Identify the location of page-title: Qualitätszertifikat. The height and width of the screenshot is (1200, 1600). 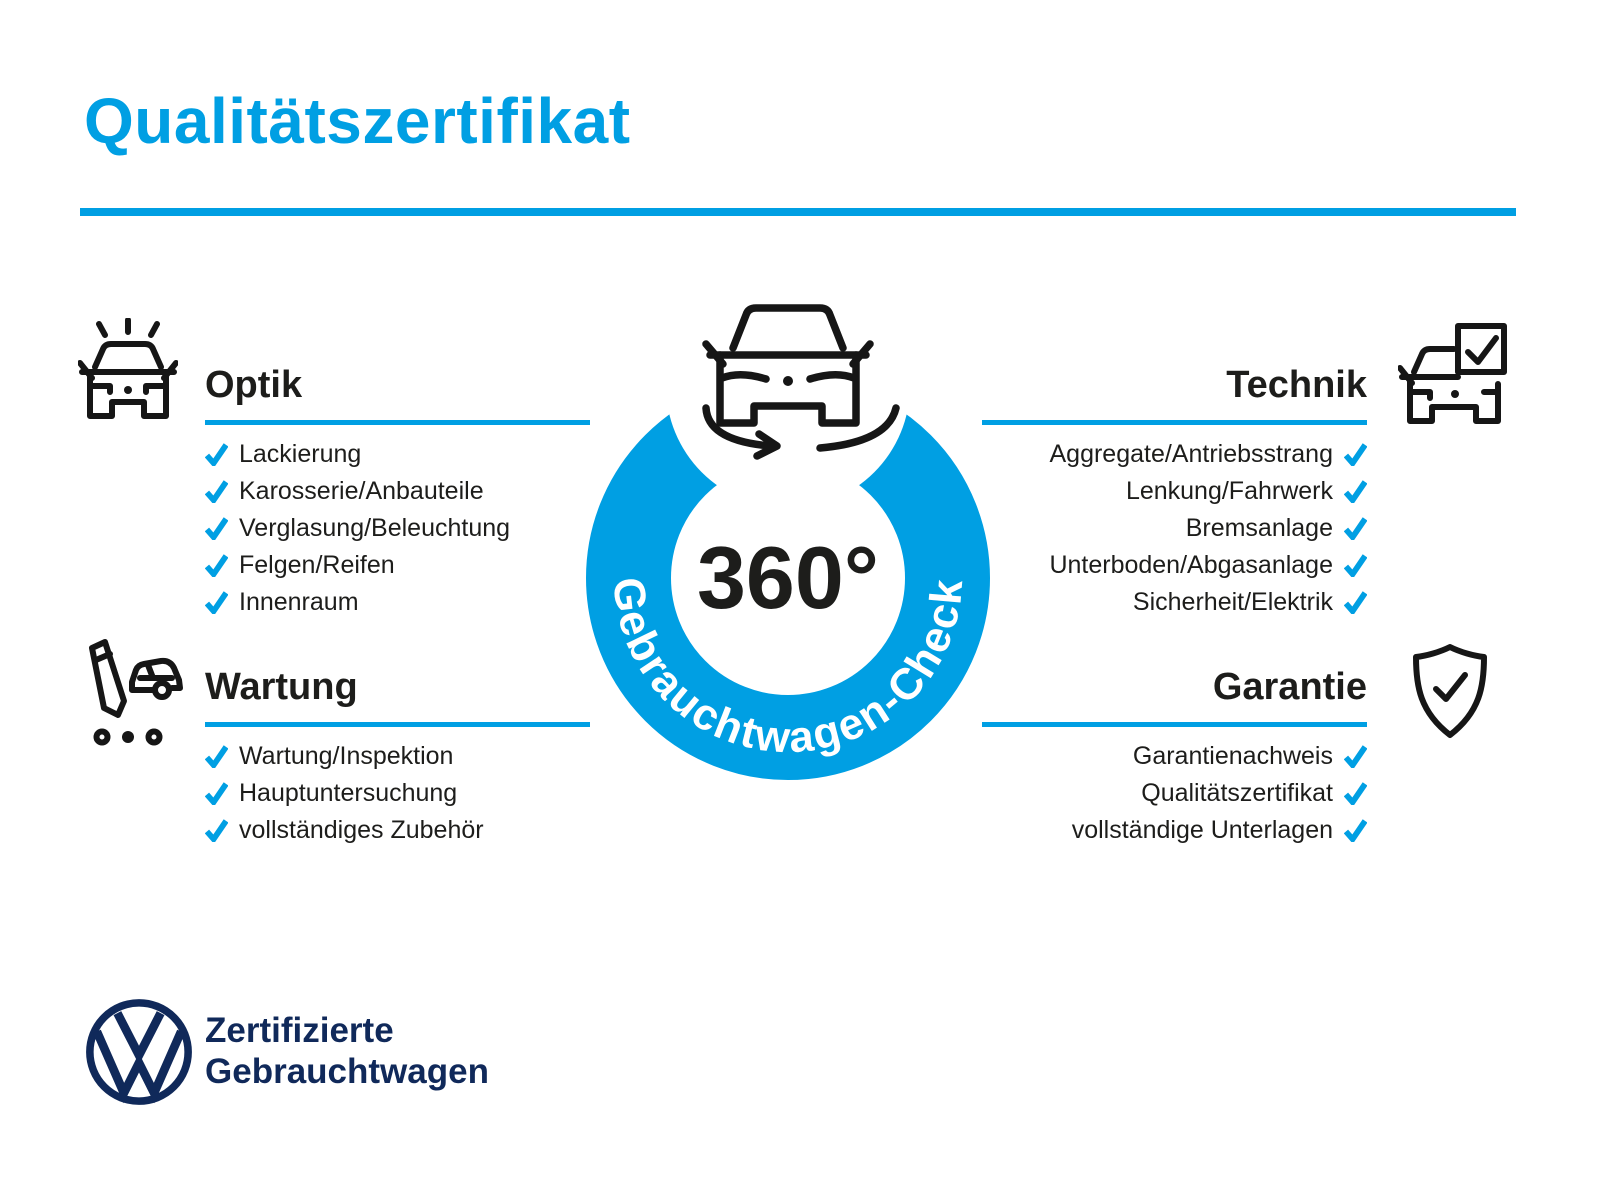
(357, 121).